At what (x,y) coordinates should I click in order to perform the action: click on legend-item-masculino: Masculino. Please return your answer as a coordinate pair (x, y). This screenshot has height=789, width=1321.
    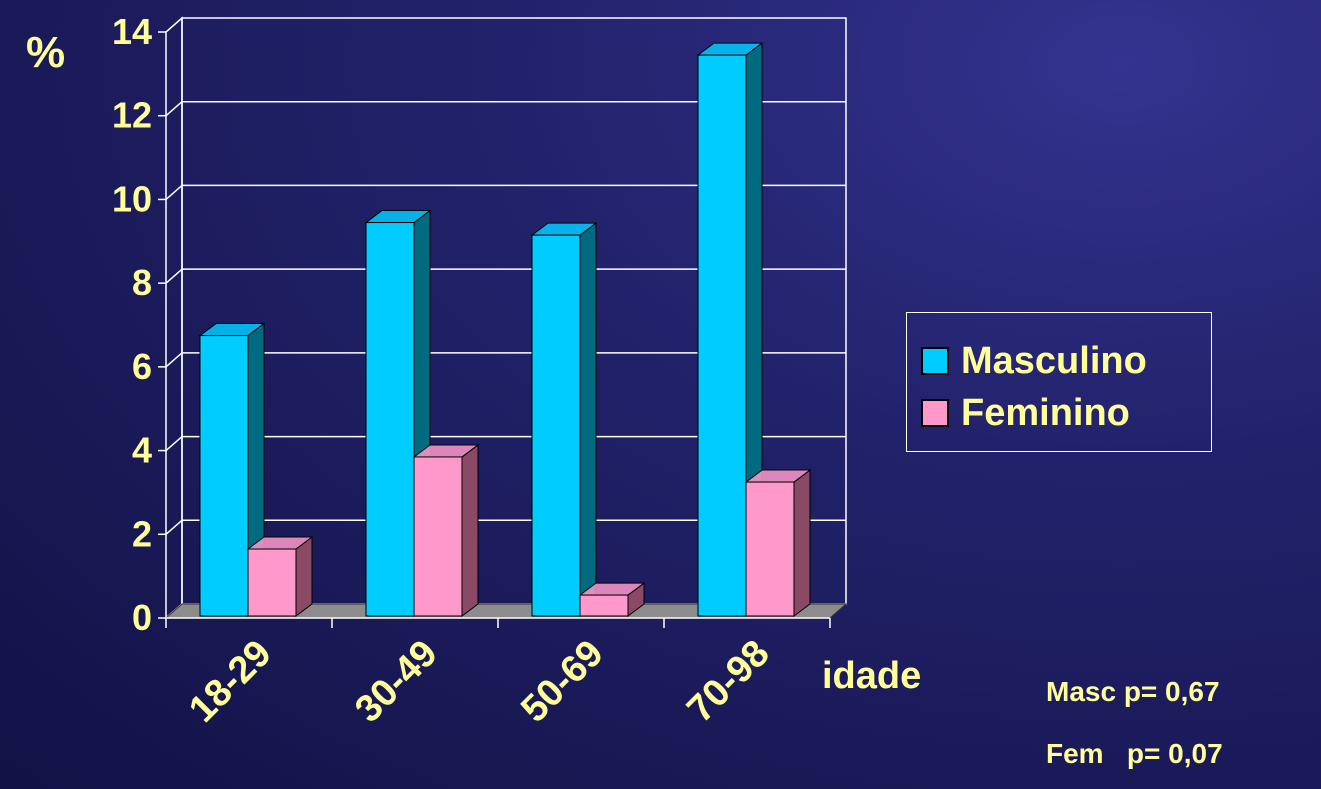
    Looking at the image, I should click on (1034, 361).